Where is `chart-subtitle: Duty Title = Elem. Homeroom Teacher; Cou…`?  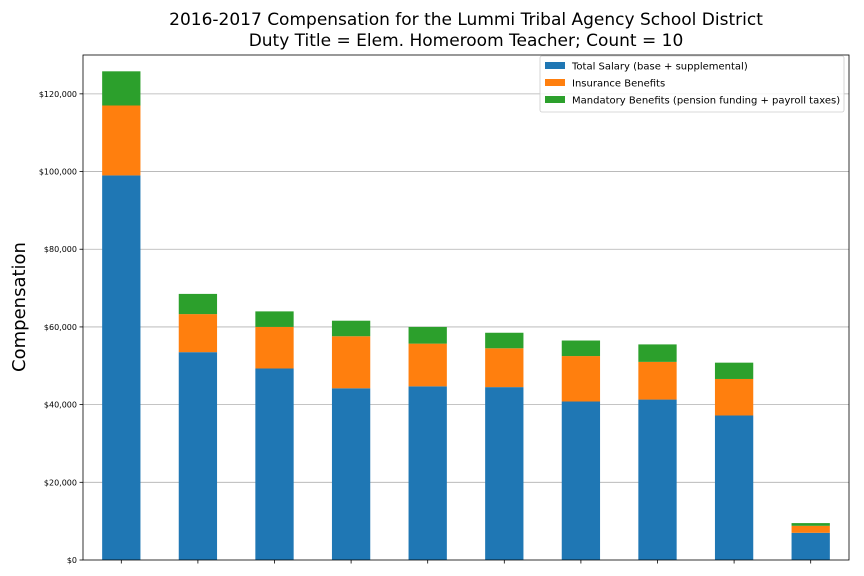 chart-subtitle: Duty Title = Elem. Homeroom Teacher; Cou… is located at coordinates (466, 41).